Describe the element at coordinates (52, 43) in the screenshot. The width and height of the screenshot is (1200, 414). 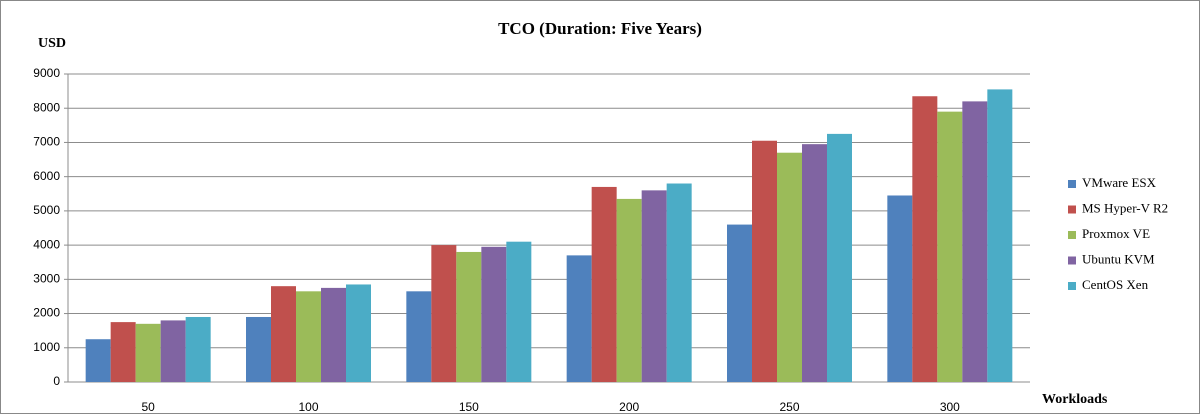
I see `y-axis-label: USD` at that location.